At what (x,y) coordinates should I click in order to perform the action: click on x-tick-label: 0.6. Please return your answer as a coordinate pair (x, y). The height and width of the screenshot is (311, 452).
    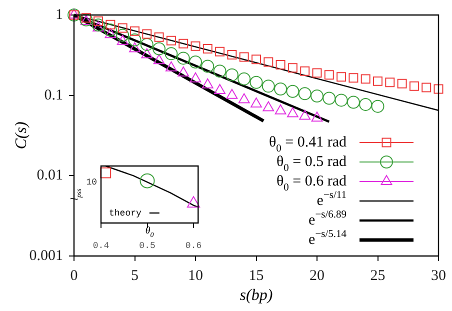
    Looking at the image, I should click on (193, 245).